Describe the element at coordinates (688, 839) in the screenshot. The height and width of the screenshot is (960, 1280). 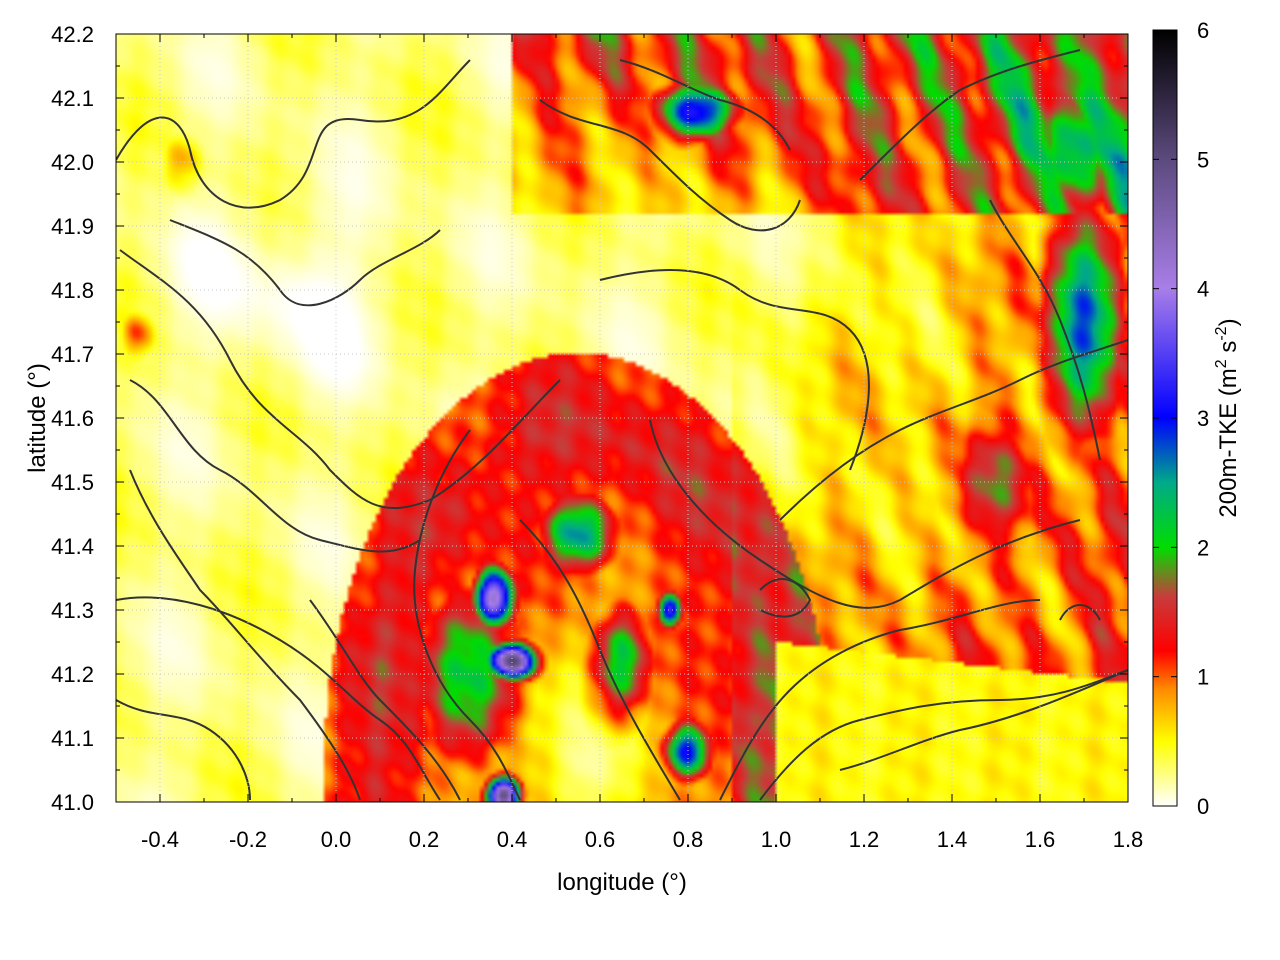
I see `x-tick-label: 0.8` at that location.